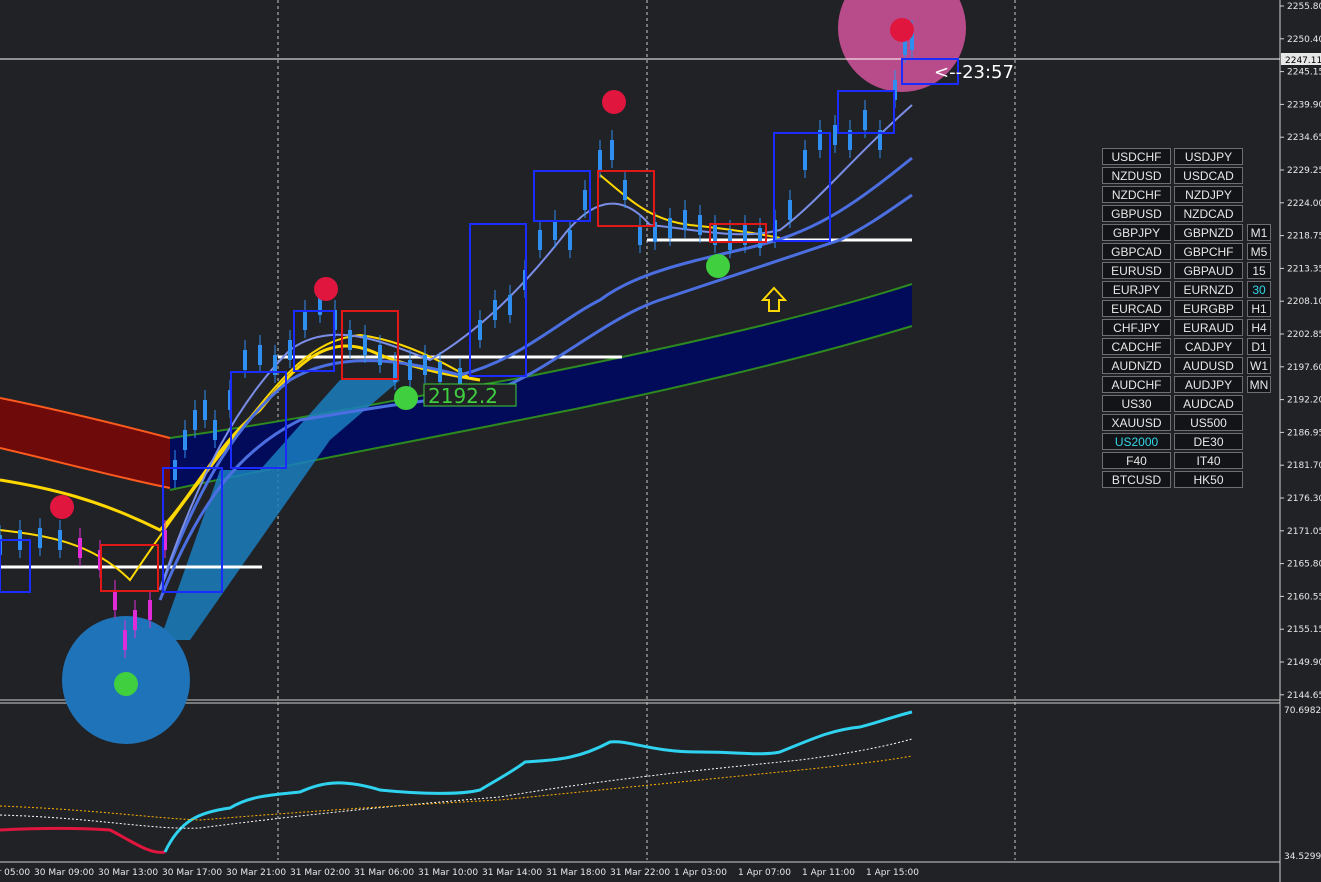  I want to click on symbol-button: USDCHF, so click(1136, 156).